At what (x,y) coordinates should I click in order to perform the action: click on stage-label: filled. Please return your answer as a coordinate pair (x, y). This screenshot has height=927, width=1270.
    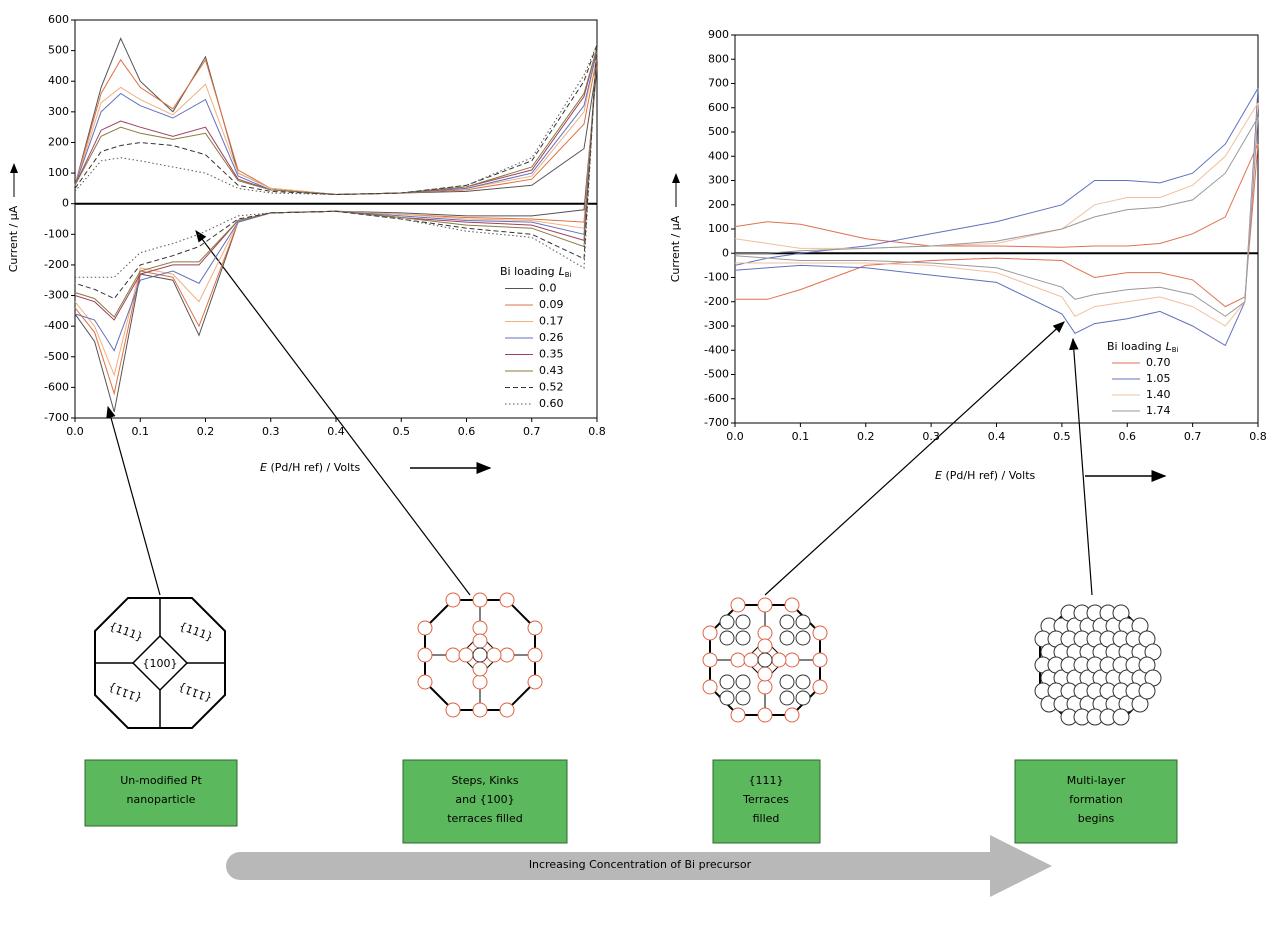
    Looking at the image, I should click on (766, 818).